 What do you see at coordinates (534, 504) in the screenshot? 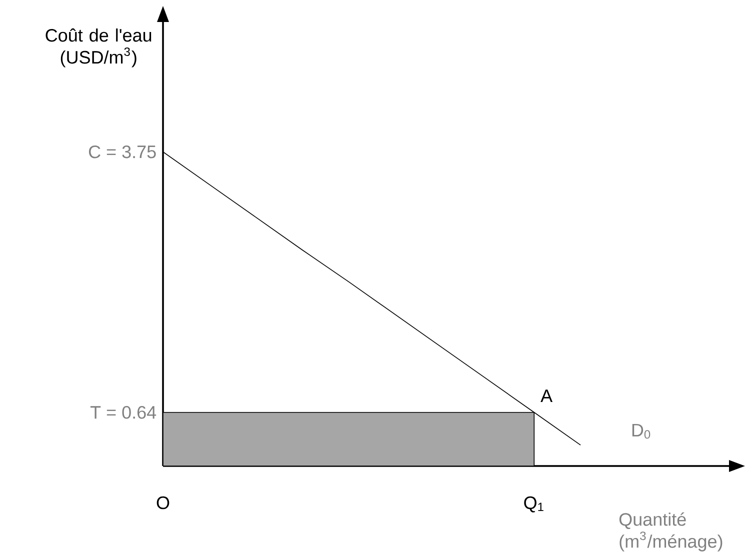
I see `x-tick-label: Q$_{1}$` at bounding box center [534, 504].